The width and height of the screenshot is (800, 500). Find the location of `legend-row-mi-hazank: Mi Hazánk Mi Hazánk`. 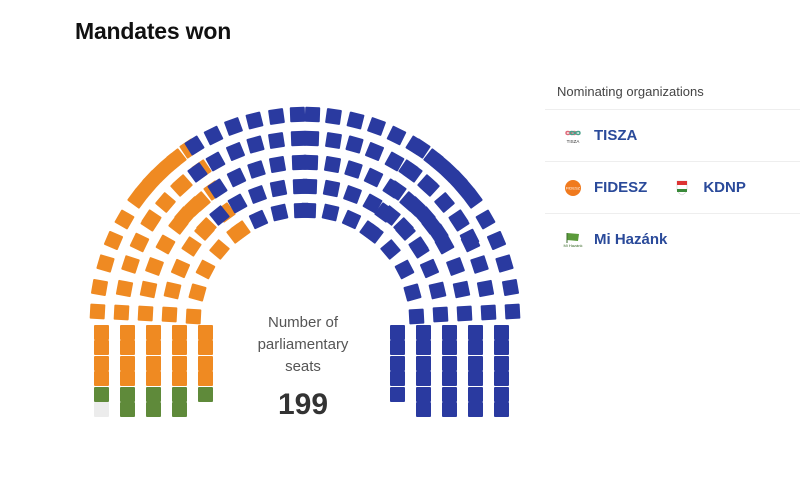

legend-row-mi-hazank: Mi Hazánk Mi Hazánk is located at coordinates (672, 239).